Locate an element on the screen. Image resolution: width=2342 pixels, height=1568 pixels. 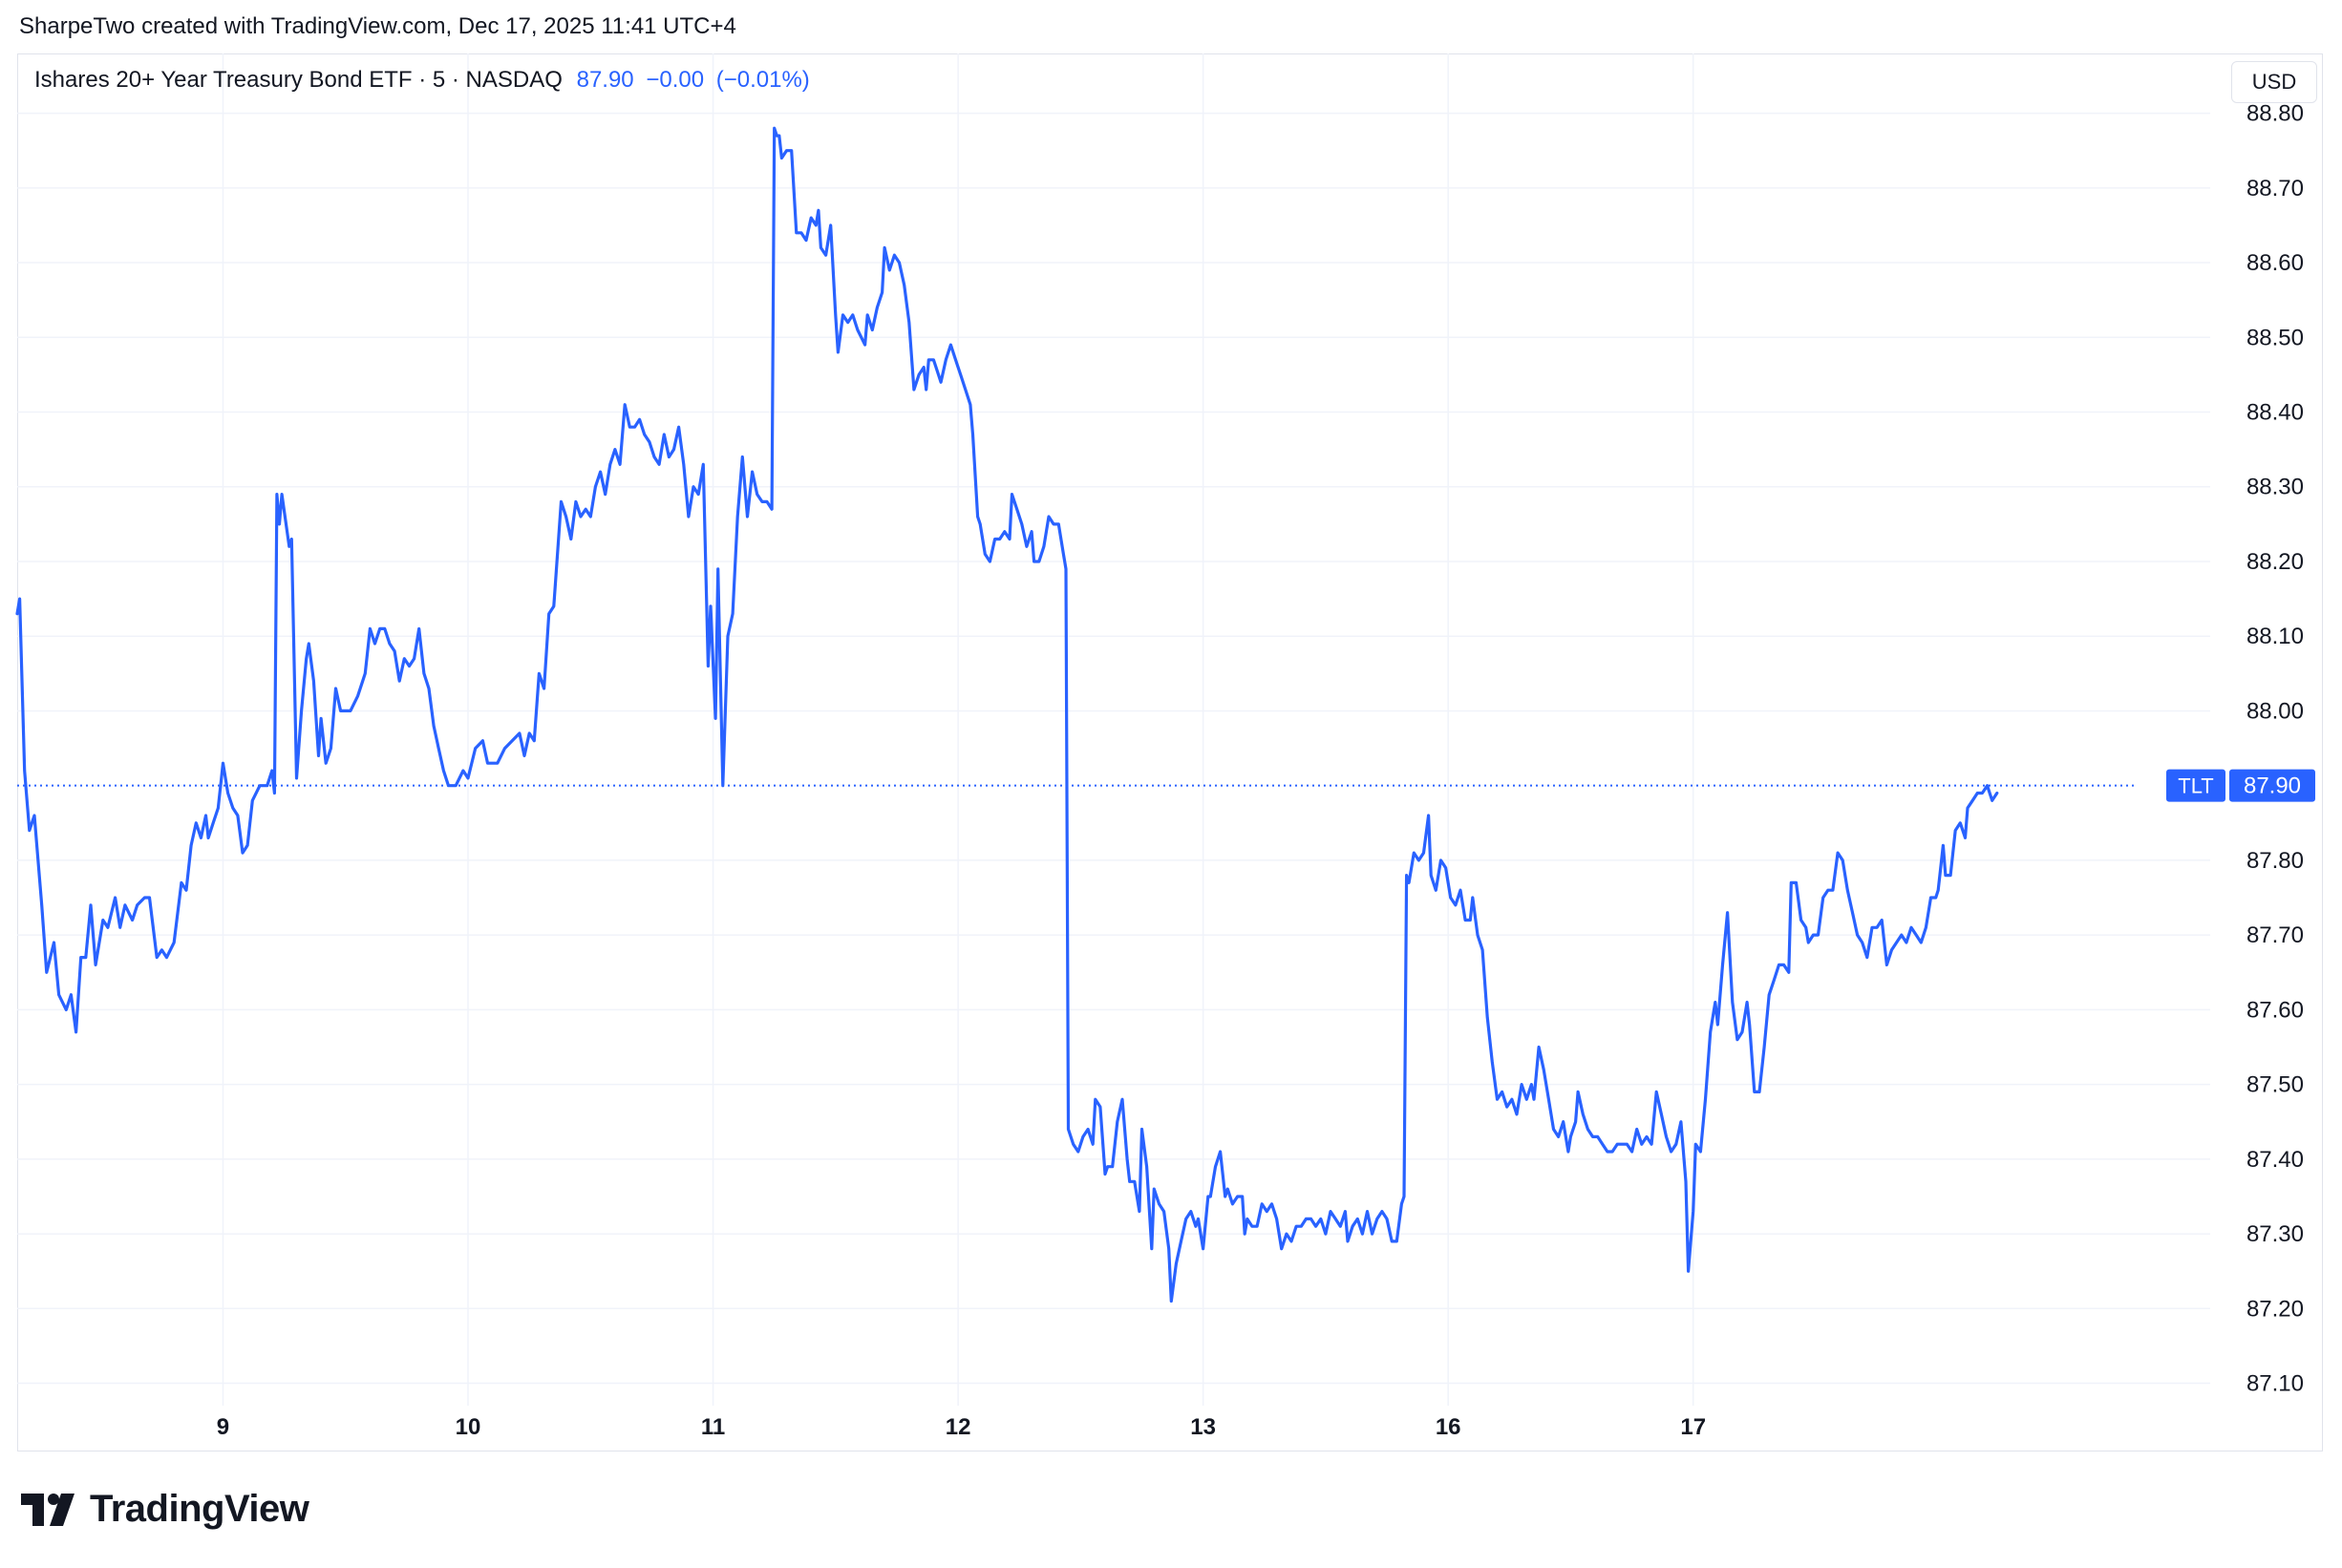
y-tick-label: 87.80 is located at coordinates (2275, 861).